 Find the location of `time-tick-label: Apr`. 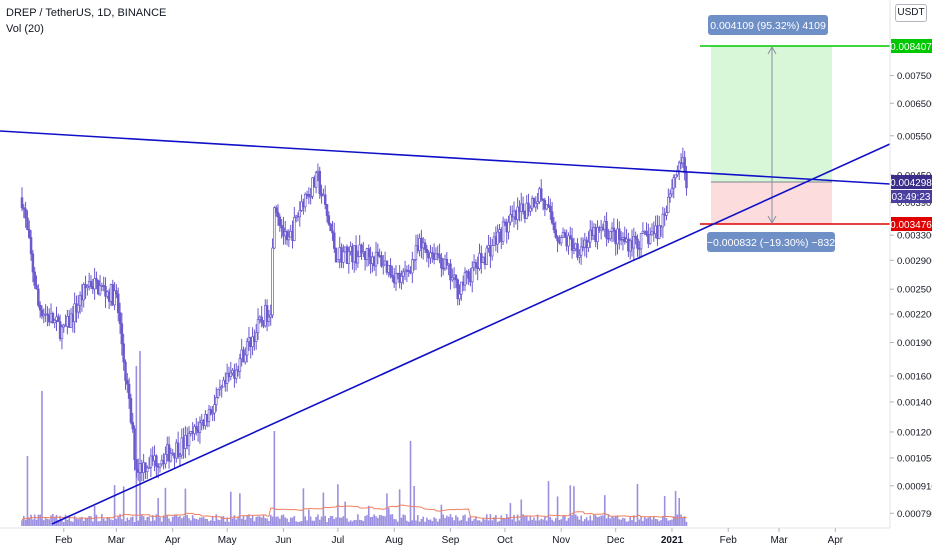

time-tick-label: Apr is located at coordinates (836, 540).